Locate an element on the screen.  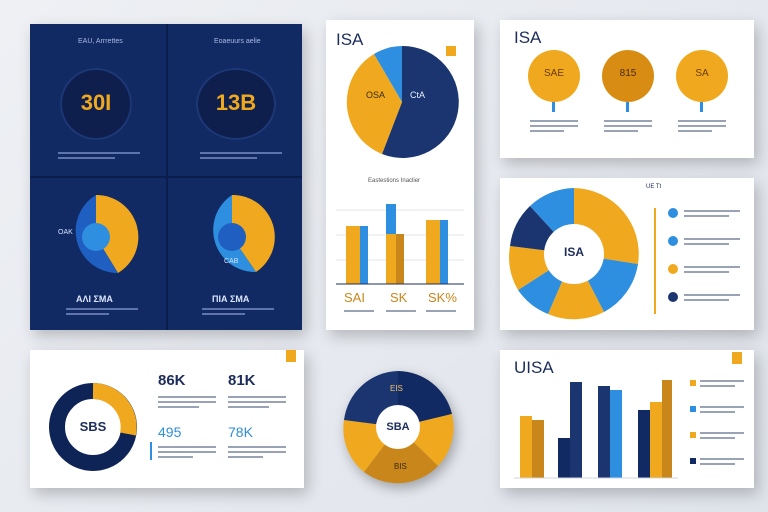
stat-value: 86K is located at coordinates (172, 380).